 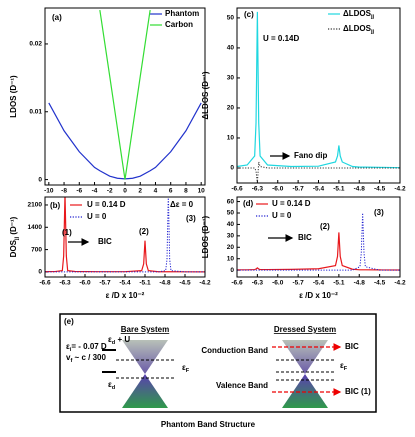 I want to click on y-tick-label: 1400, so click(x=35, y=227).